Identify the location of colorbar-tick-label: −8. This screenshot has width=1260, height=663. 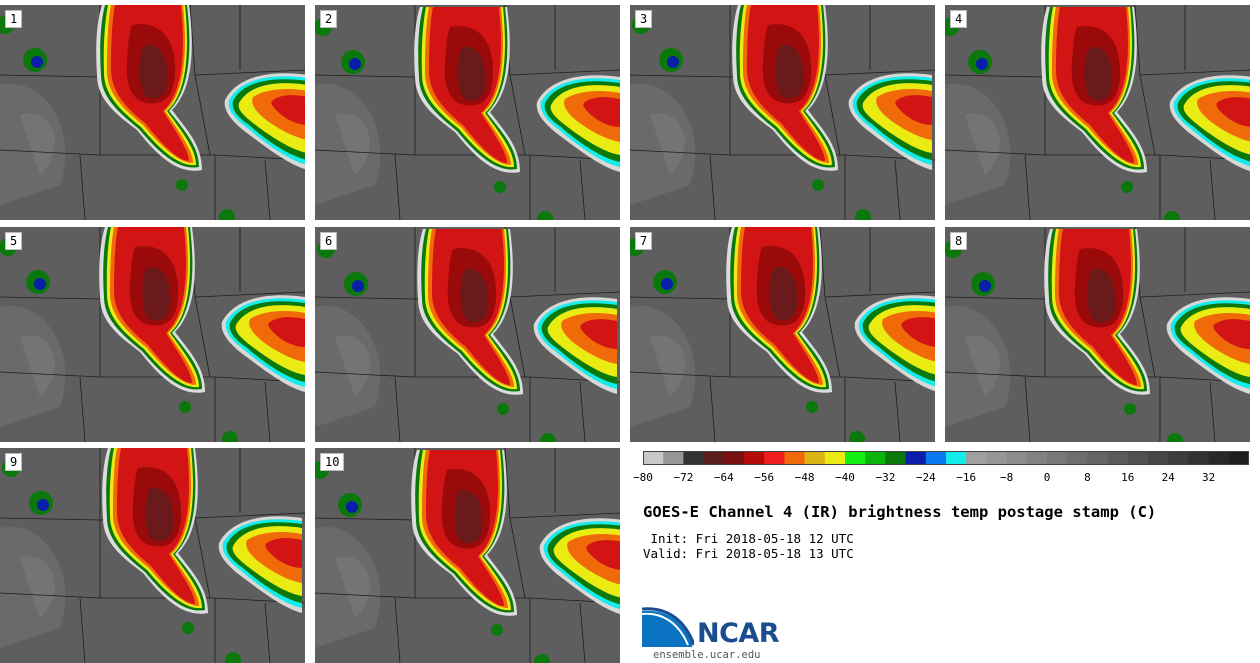
(1006, 477).